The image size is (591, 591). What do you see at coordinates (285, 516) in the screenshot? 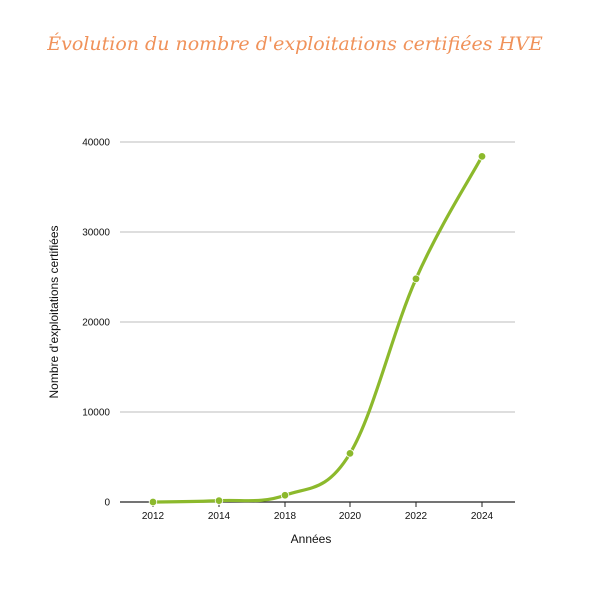
I see `x-tick-label: 2018` at bounding box center [285, 516].